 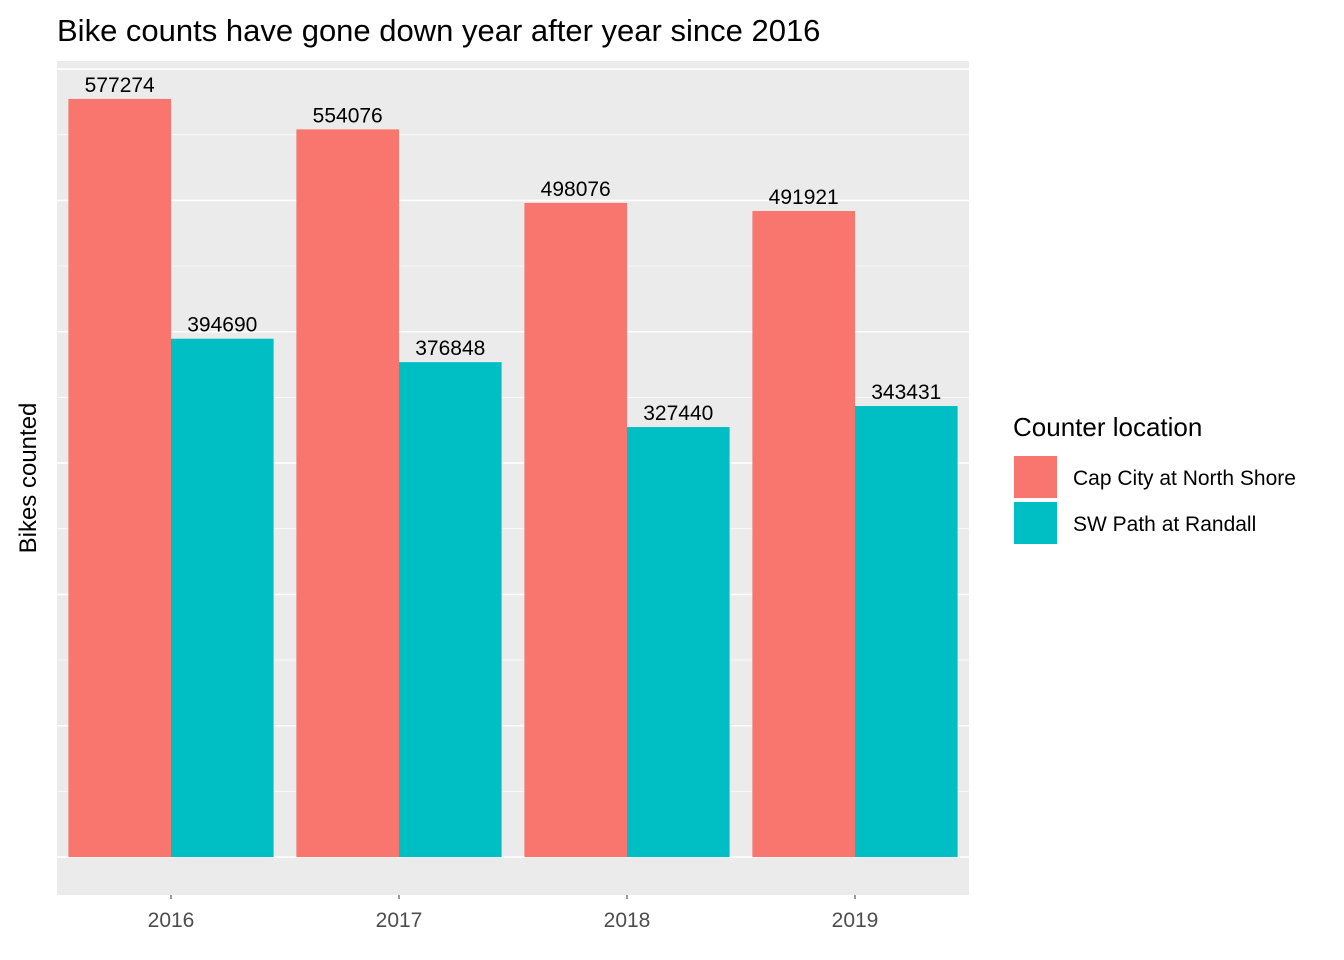 I want to click on x-tick-label: 2016, so click(x=171, y=920).